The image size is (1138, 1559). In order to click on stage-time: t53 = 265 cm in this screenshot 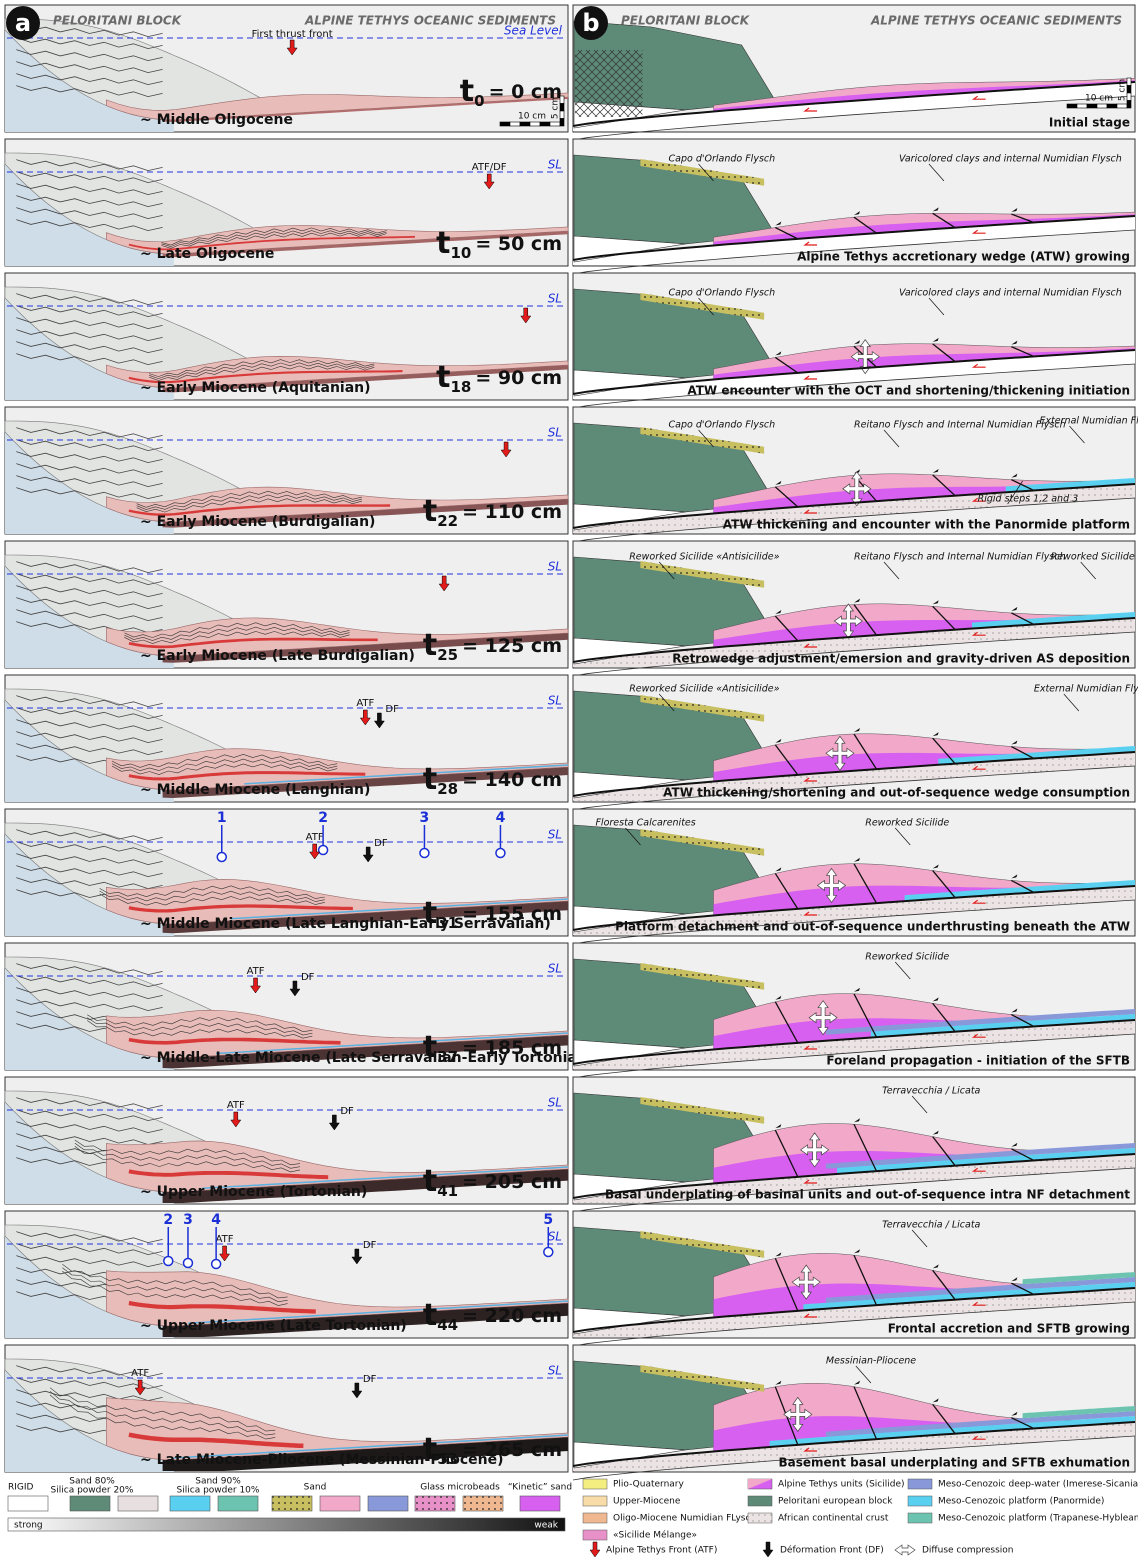, I will do `click(492, 1450)`.